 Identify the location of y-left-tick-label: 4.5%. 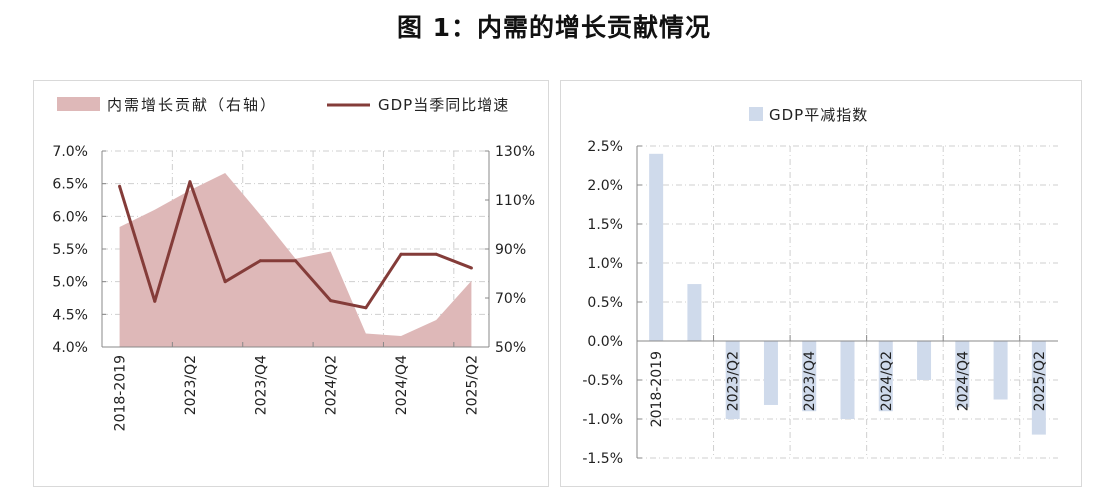
(70, 315).